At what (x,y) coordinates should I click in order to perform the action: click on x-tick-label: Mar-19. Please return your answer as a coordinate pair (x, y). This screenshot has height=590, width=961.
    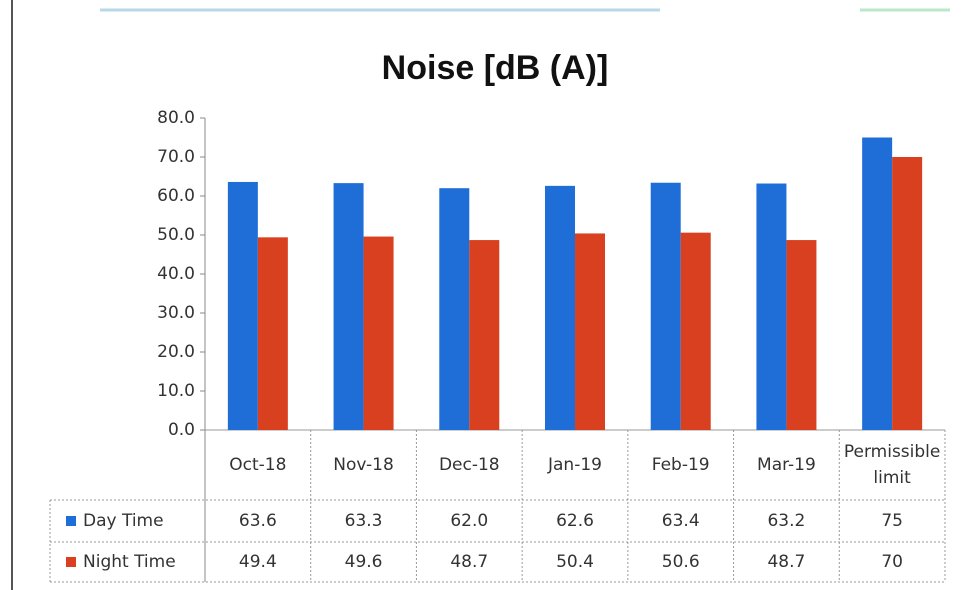
    Looking at the image, I should click on (786, 465).